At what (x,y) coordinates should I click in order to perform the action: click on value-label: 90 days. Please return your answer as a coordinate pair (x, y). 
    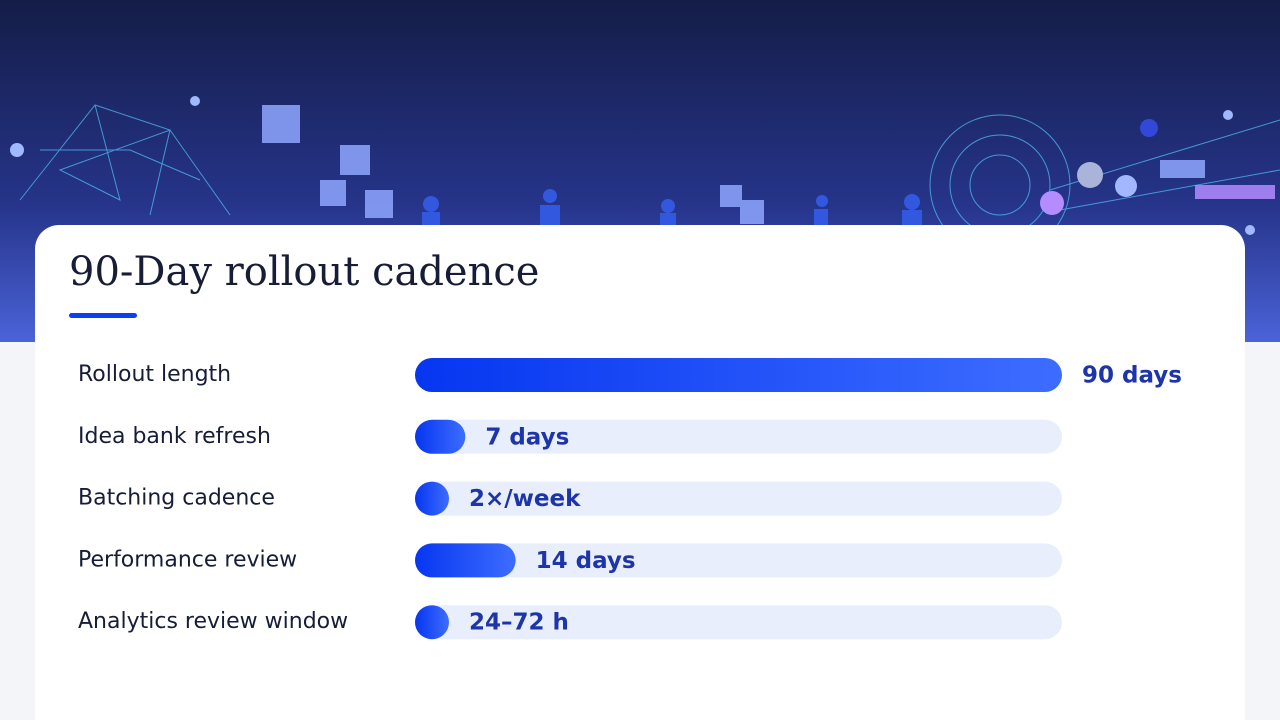
    Looking at the image, I should click on (1132, 376).